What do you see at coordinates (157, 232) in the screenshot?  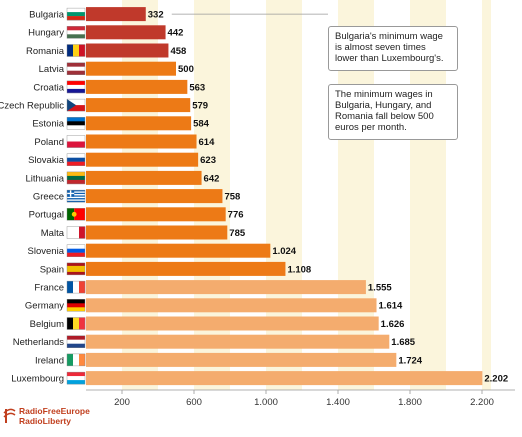 I see `bar-malta` at bounding box center [157, 232].